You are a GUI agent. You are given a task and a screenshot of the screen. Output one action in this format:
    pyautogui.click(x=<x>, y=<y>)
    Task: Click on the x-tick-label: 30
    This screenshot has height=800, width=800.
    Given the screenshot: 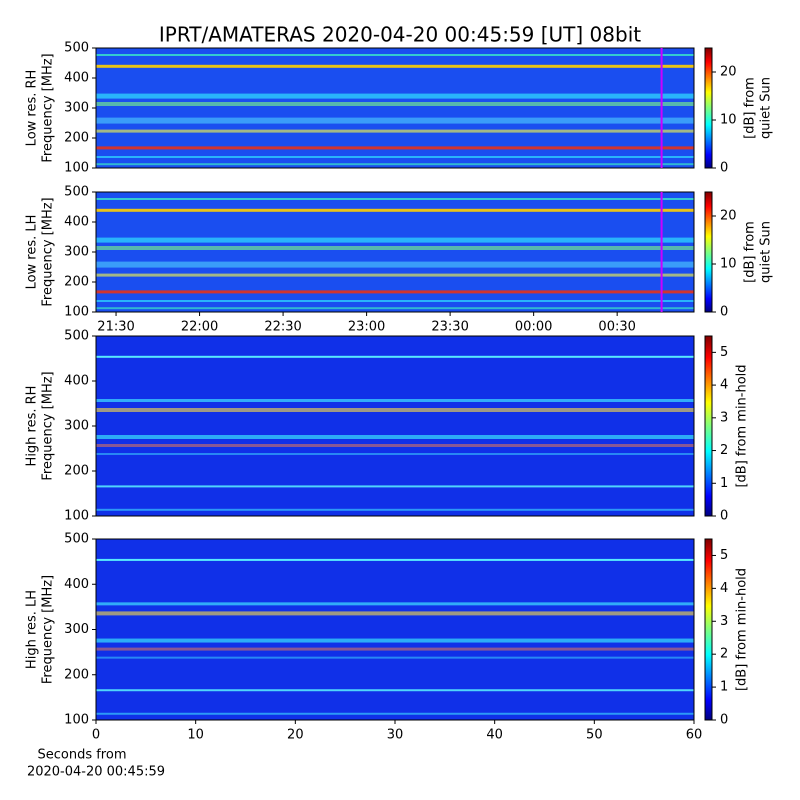 What is the action you would take?
    pyautogui.click(x=395, y=735)
    